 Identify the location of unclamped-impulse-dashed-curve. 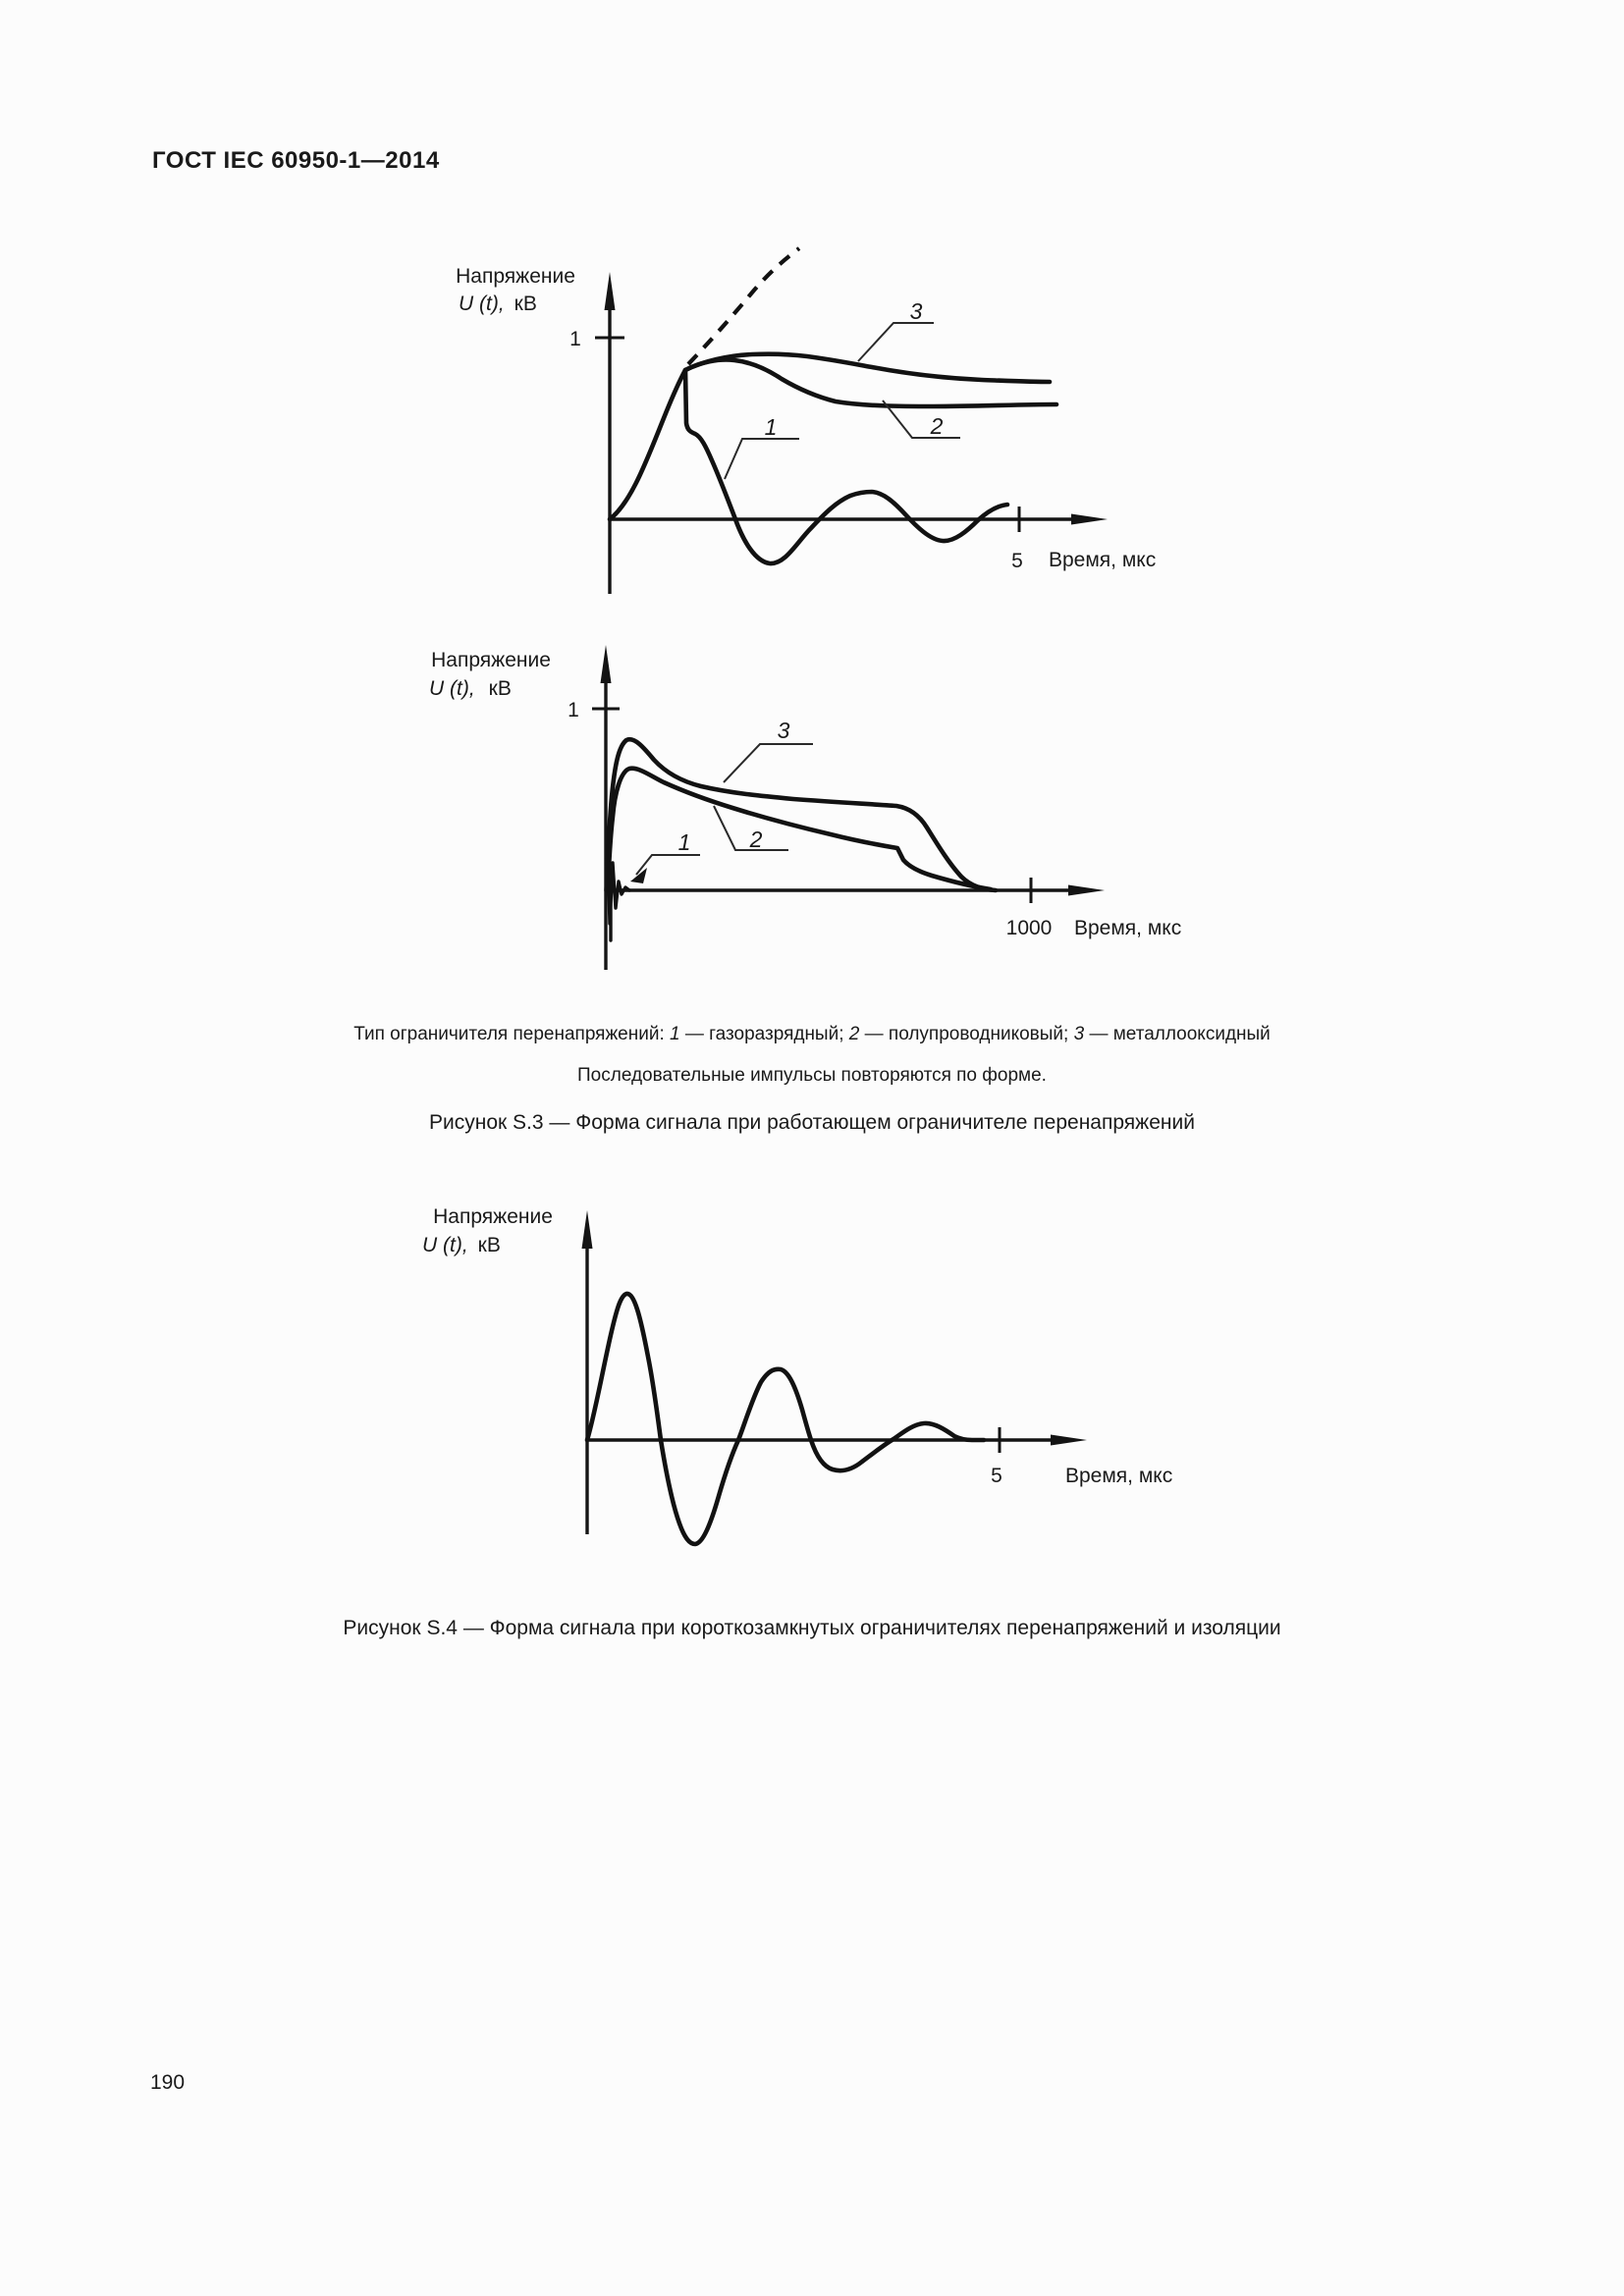
(743, 306).